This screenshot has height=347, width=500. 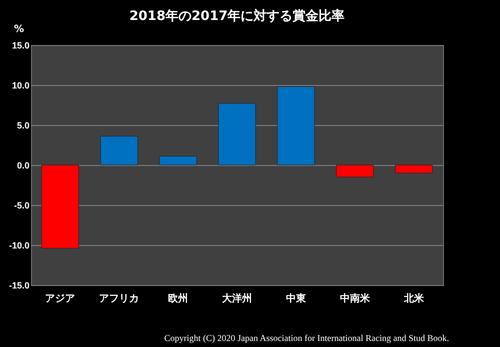 What do you see at coordinates (236, 298) in the screenshot?
I see `x-tick-label: 大洋州` at bounding box center [236, 298].